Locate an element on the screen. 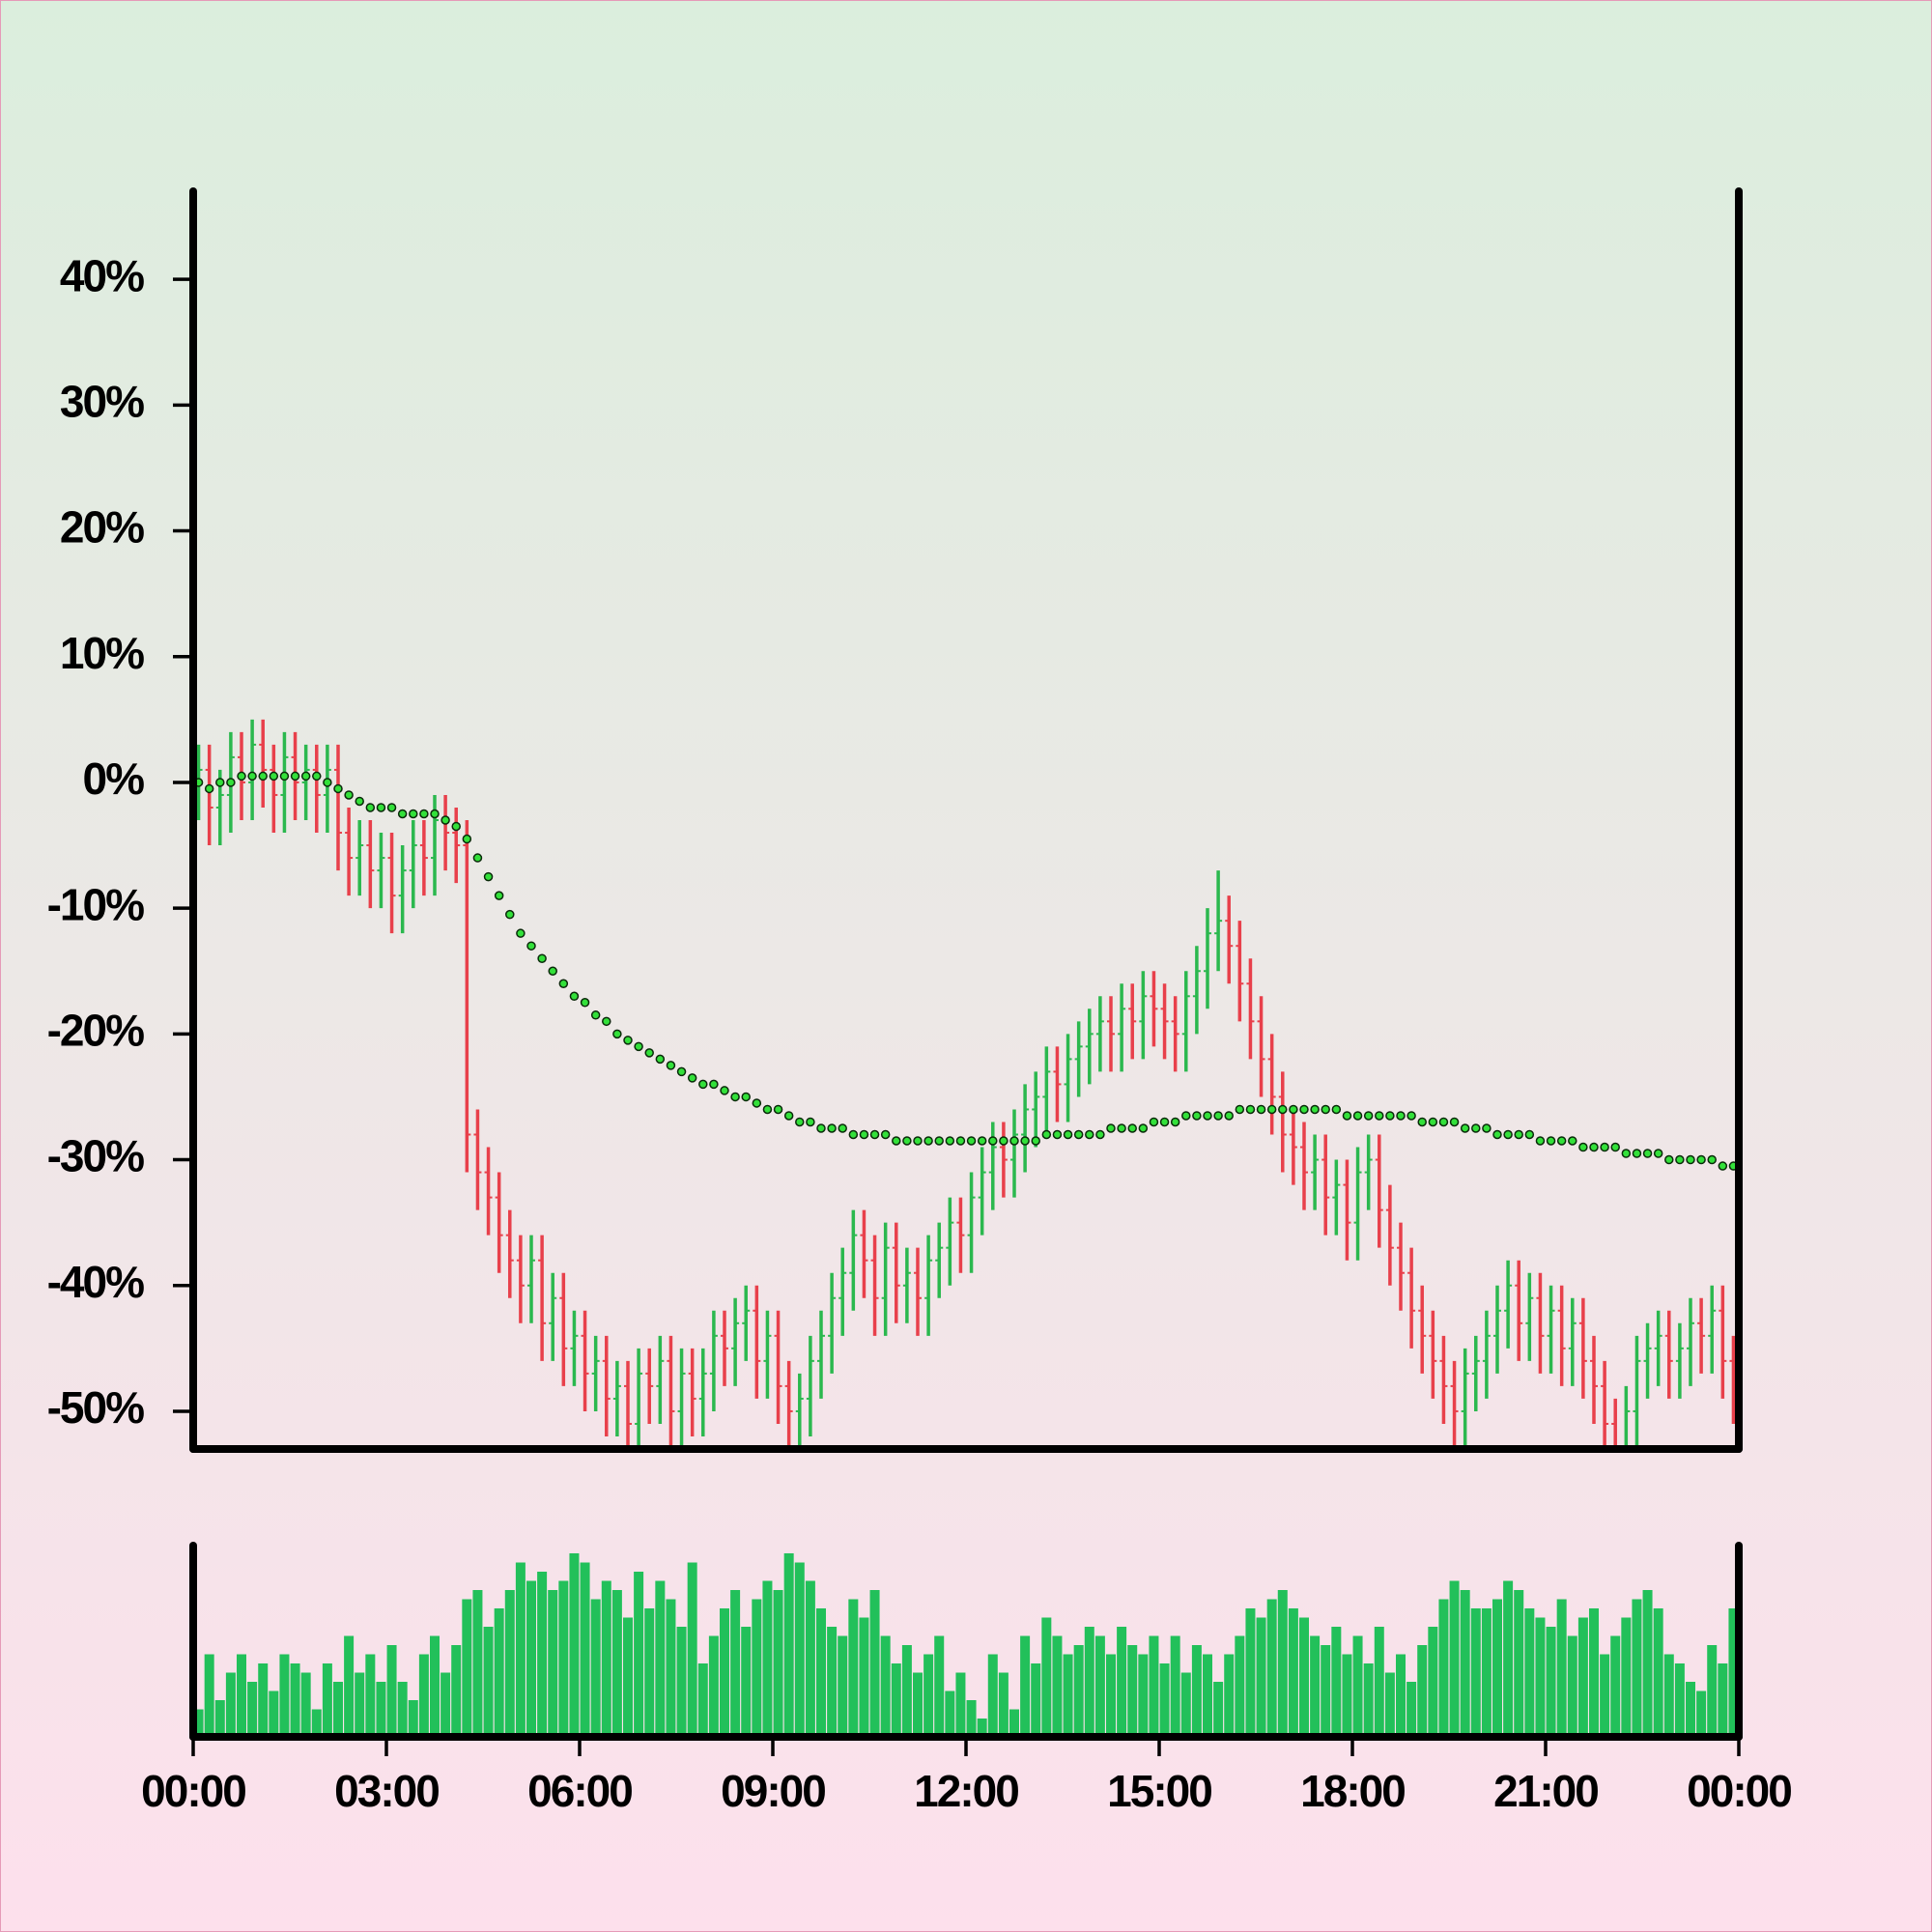 The width and height of the screenshot is (1932, 1932). x-tick-label: 18:00 is located at coordinates (1352, 1791).